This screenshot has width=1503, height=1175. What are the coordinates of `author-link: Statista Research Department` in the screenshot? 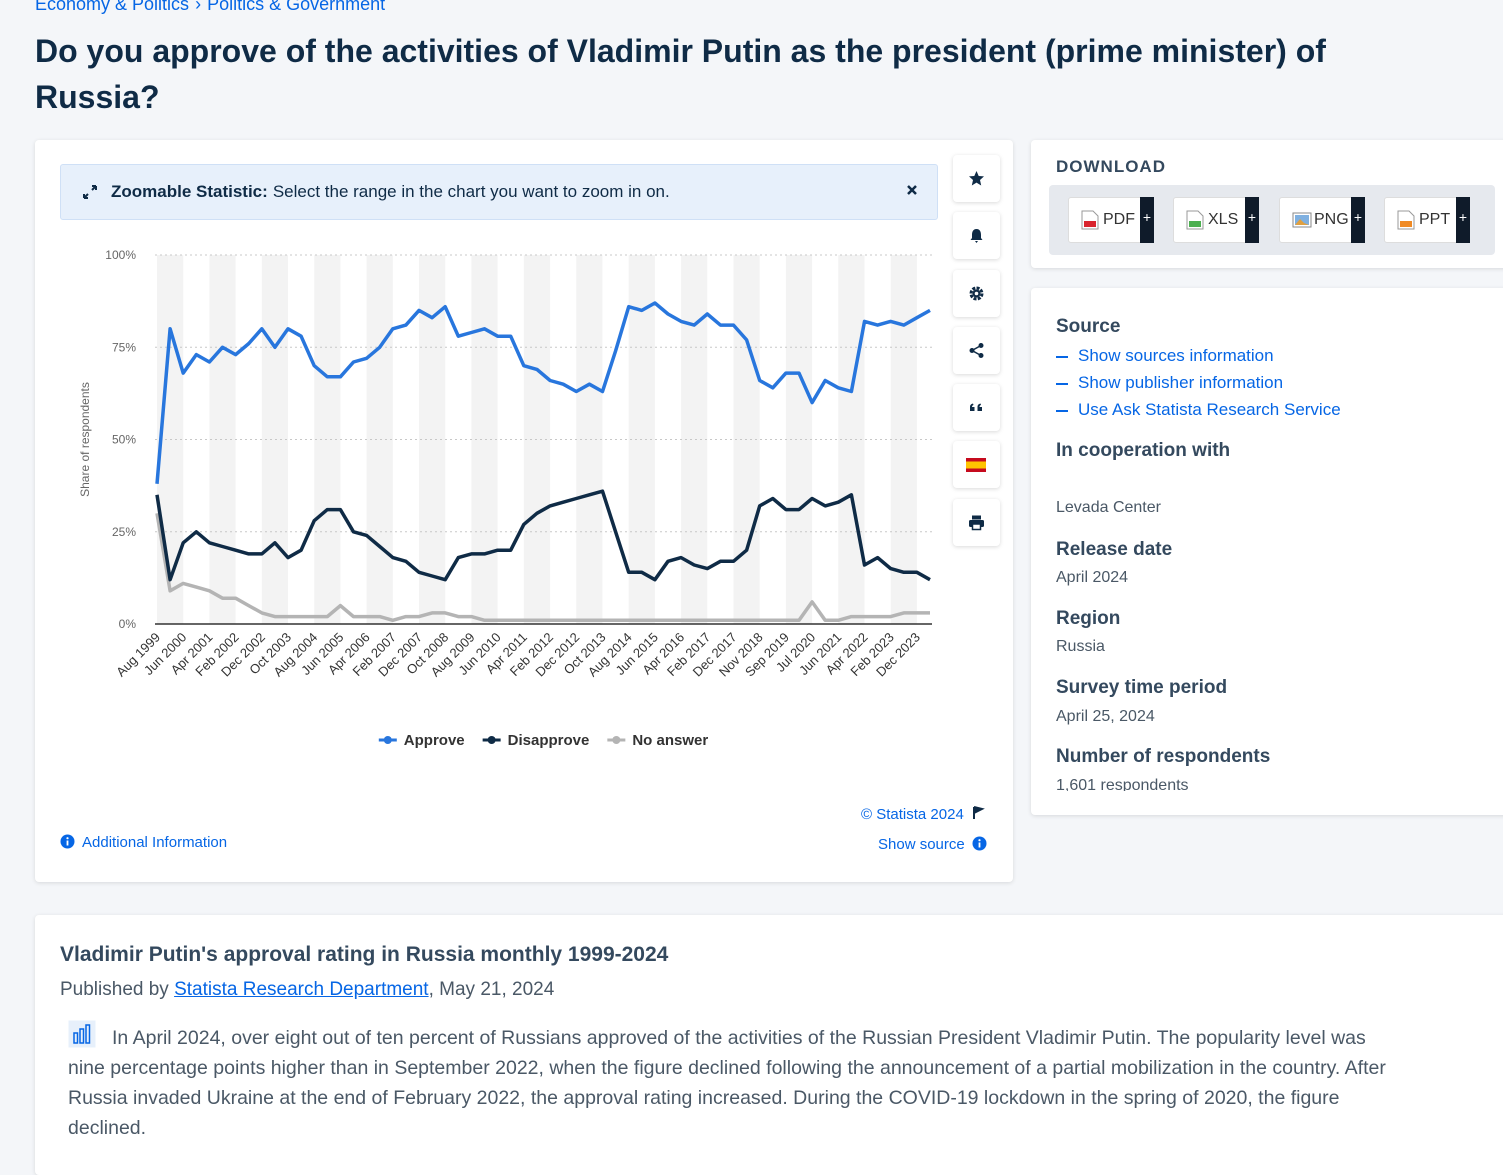 It's located at (301, 989).